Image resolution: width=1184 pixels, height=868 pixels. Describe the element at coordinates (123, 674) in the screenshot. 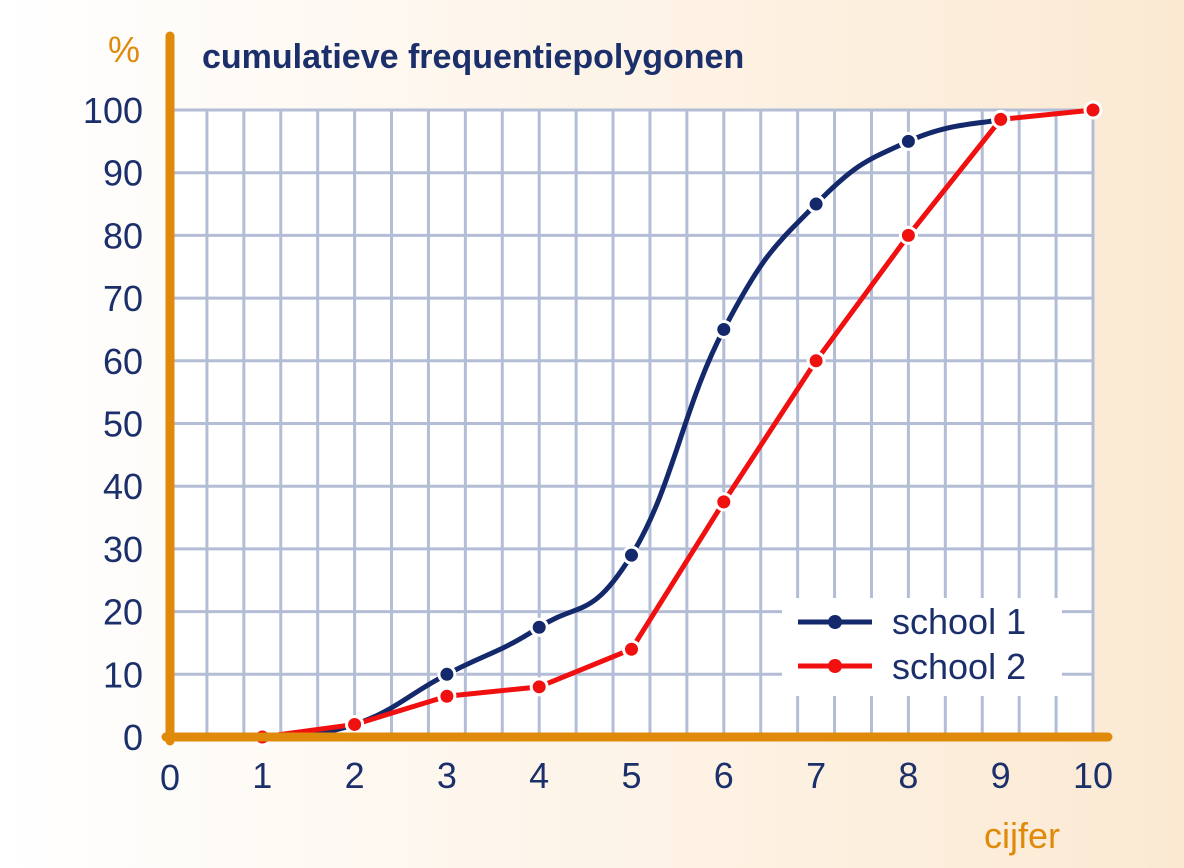

I see `y-tick-label: 10` at that location.